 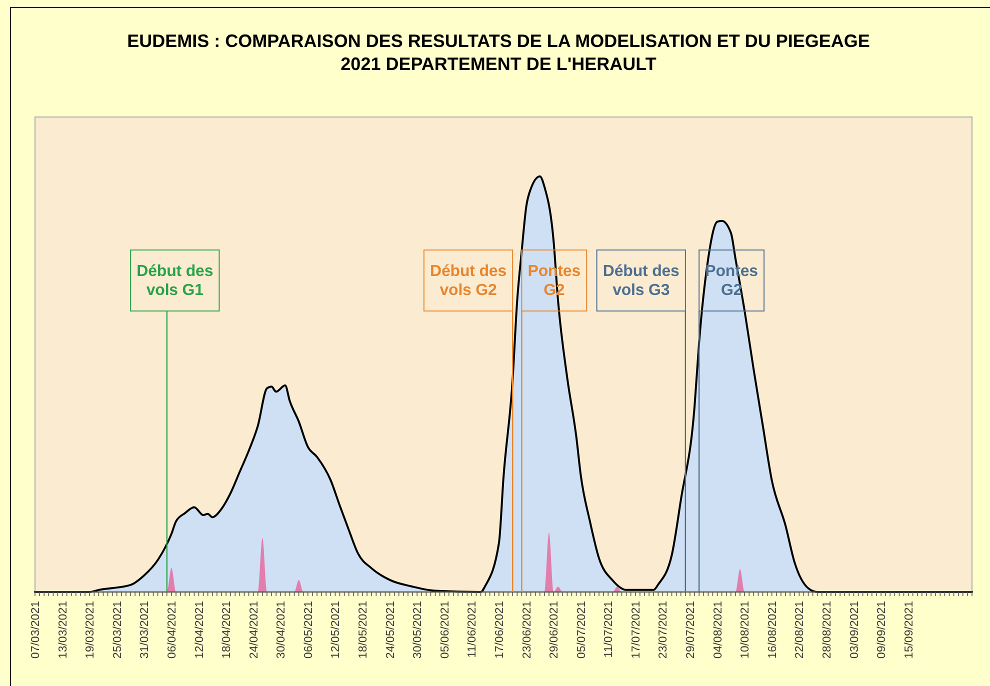 What do you see at coordinates (827, 630) in the screenshot?
I see `x-tick-label: 28/08/2021` at bounding box center [827, 630].